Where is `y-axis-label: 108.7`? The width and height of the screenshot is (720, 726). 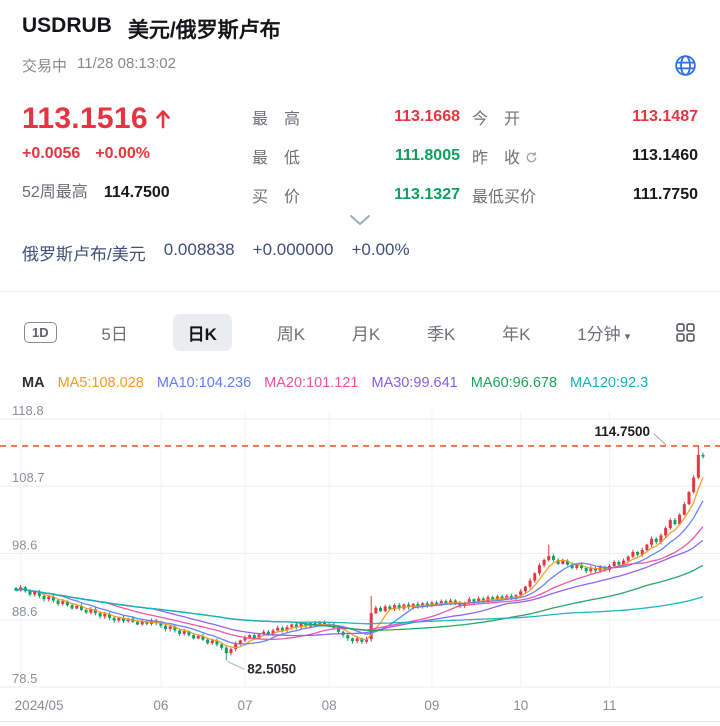
y-axis-label: 108.7 is located at coordinates (28, 477).